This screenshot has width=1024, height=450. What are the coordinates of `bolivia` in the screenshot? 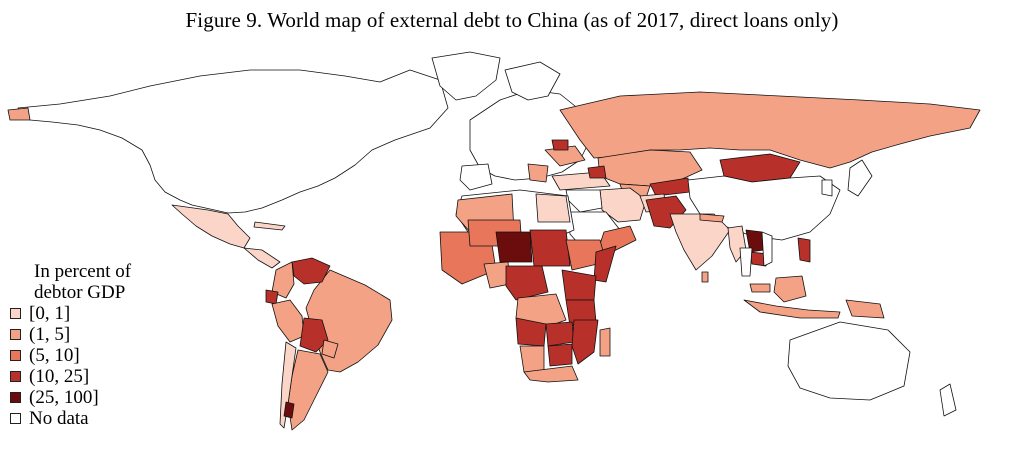 It's located at (314, 335).